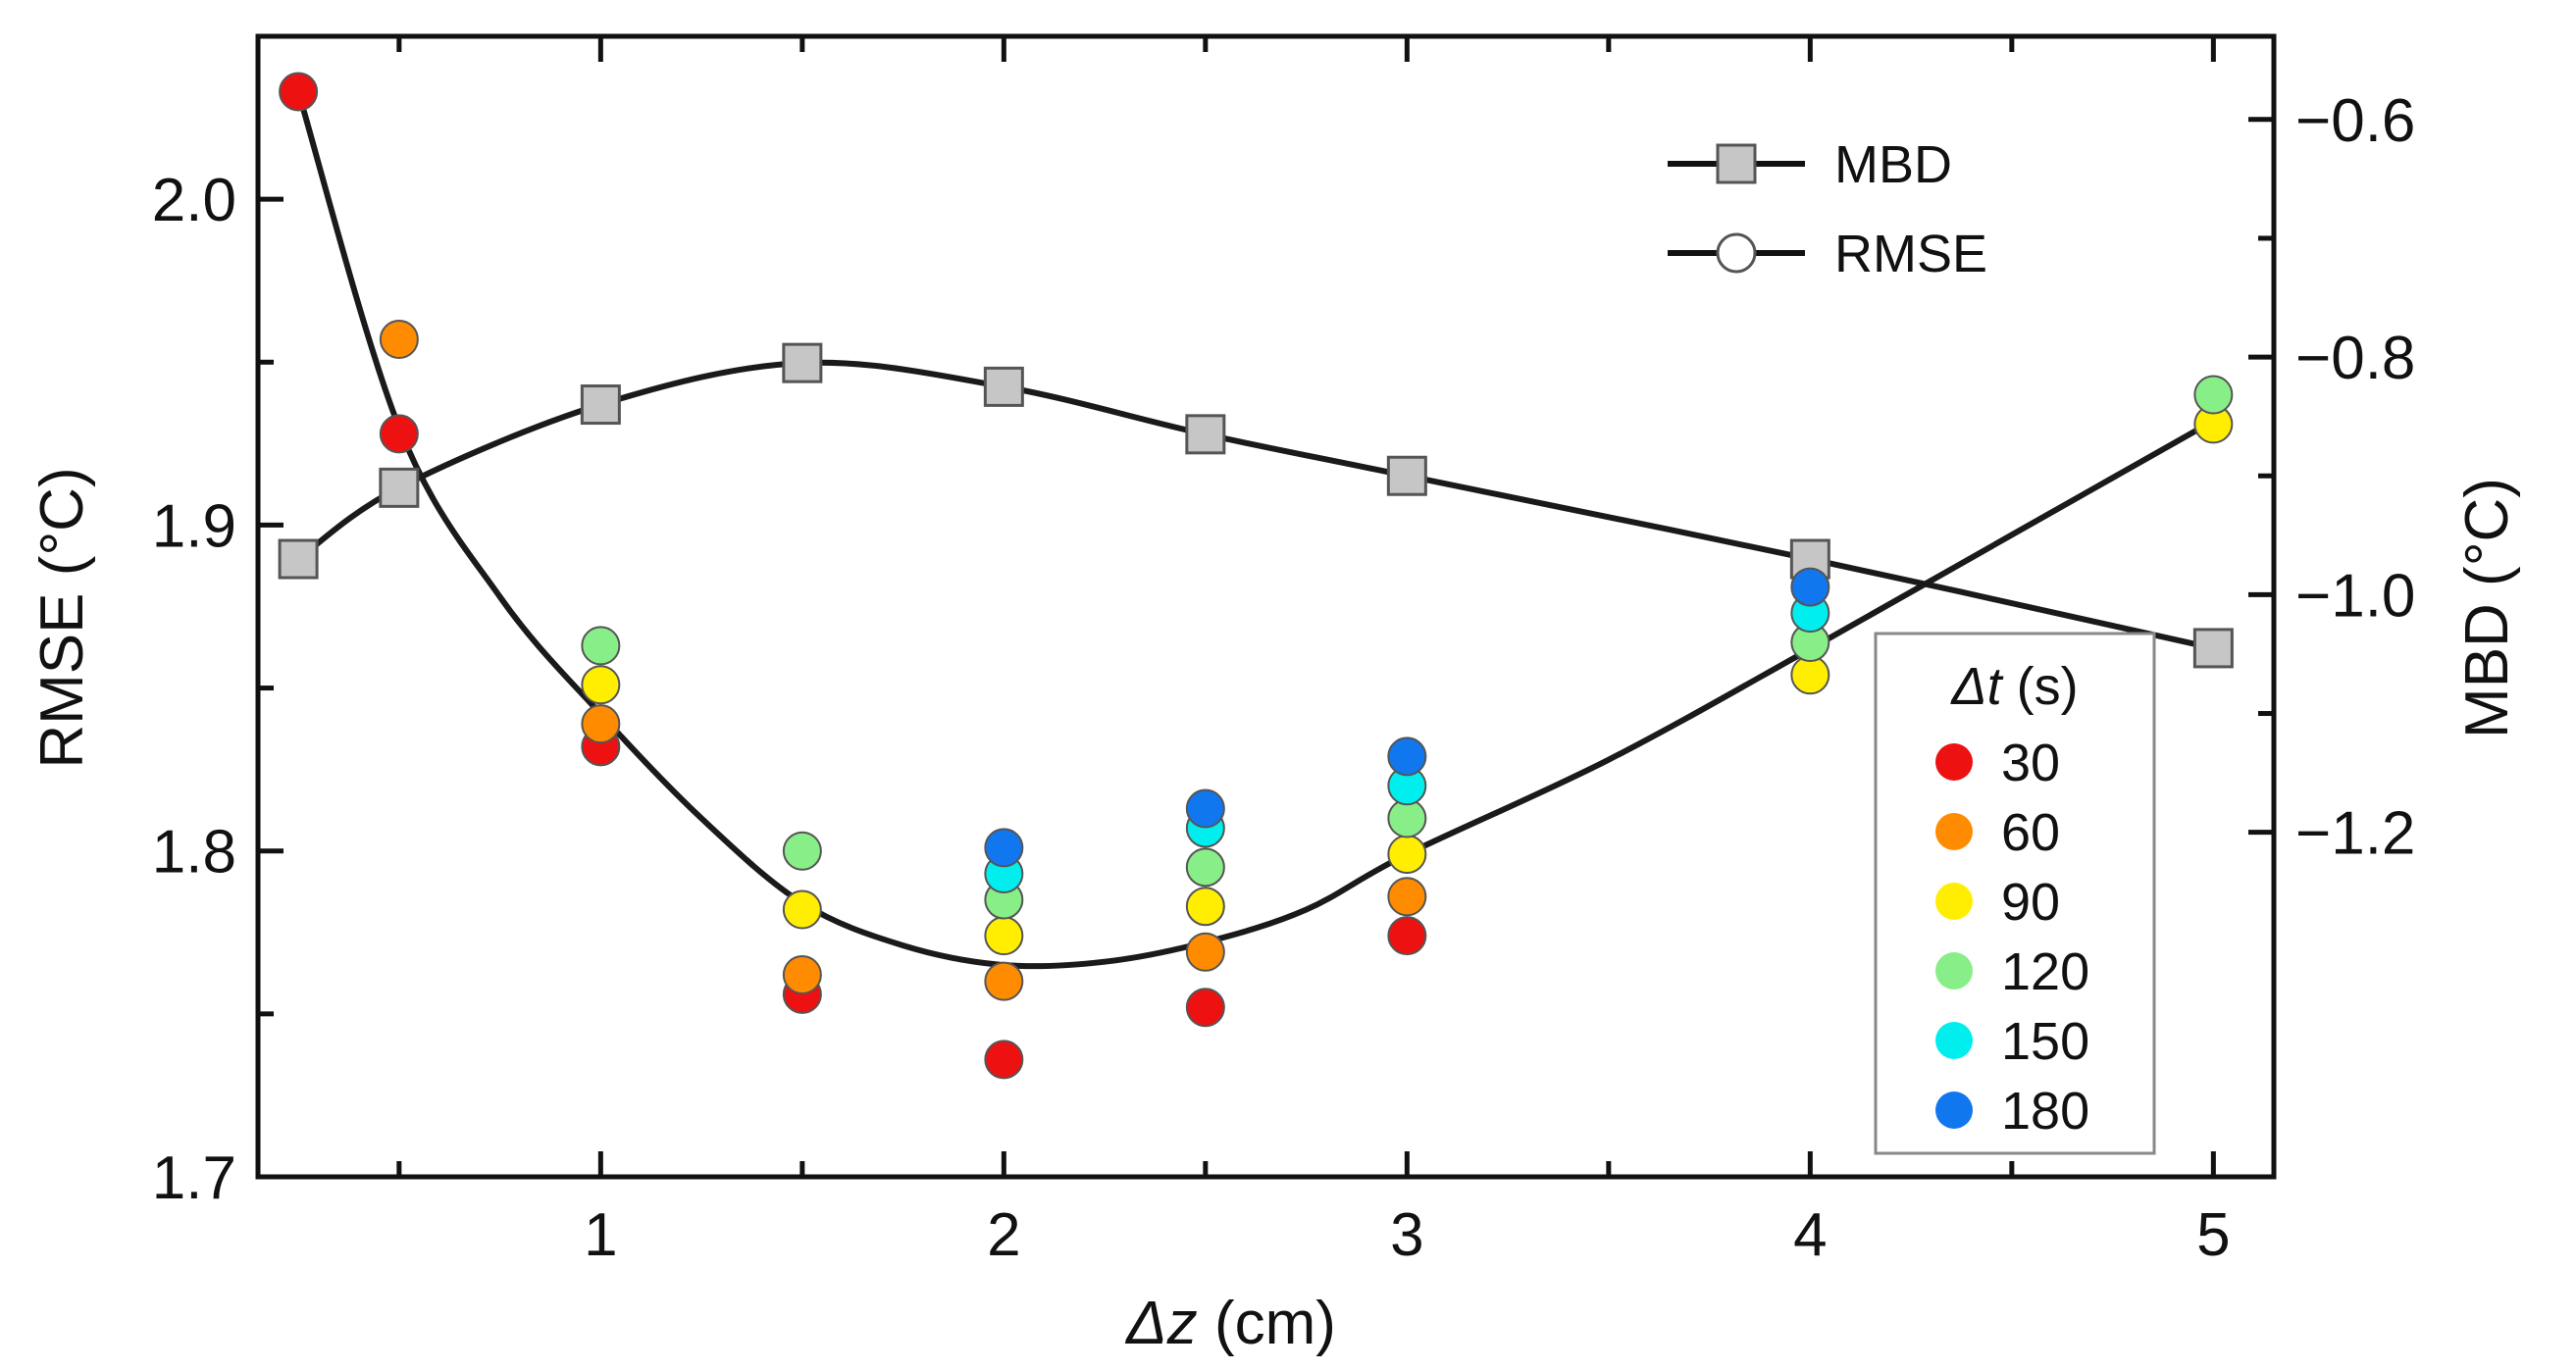 The height and width of the screenshot is (1371, 2576). Describe the element at coordinates (2030, 763) in the screenshot. I see `legend-dt-label-30: 30` at that location.